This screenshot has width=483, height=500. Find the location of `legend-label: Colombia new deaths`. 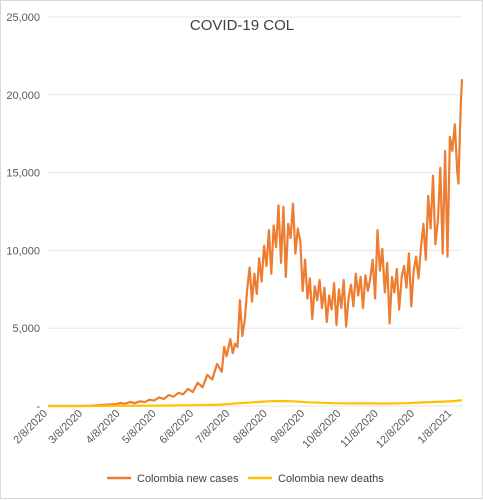

legend-label: Colombia new deaths is located at coordinates (331, 479).